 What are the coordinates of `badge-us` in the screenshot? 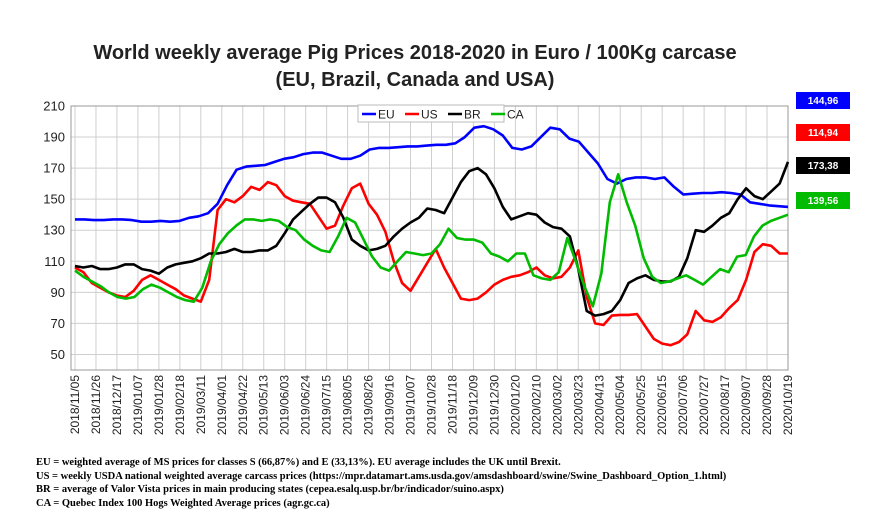 It's located at (823, 132).